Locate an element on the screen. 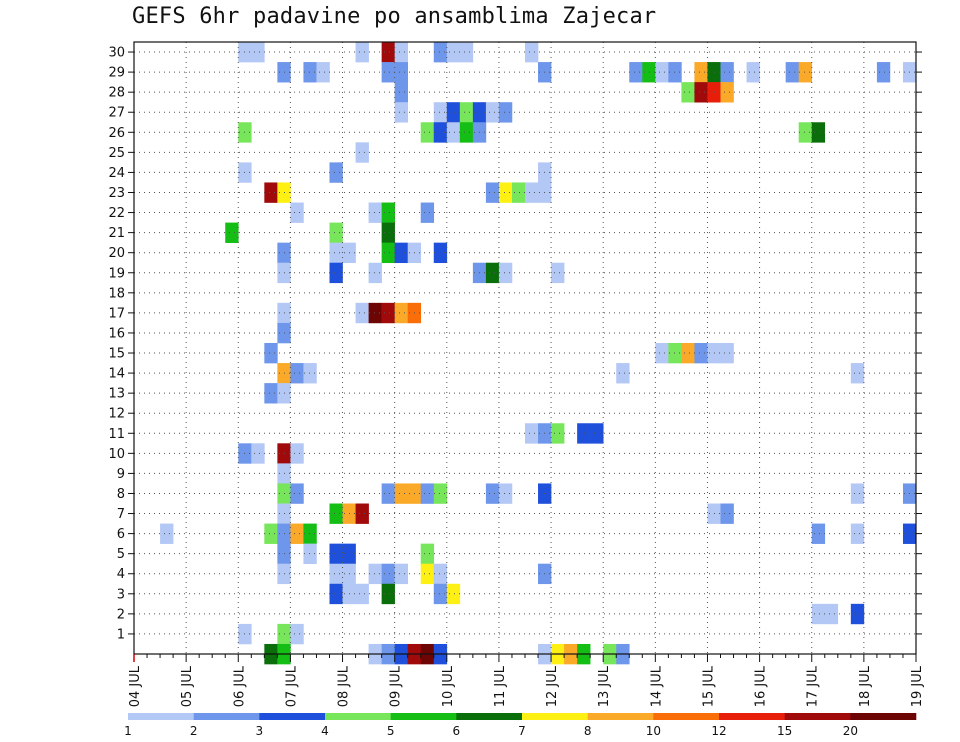 The width and height of the screenshot is (960, 742). x-tick-label: 18 JUL is located at coordinates (865, 686).